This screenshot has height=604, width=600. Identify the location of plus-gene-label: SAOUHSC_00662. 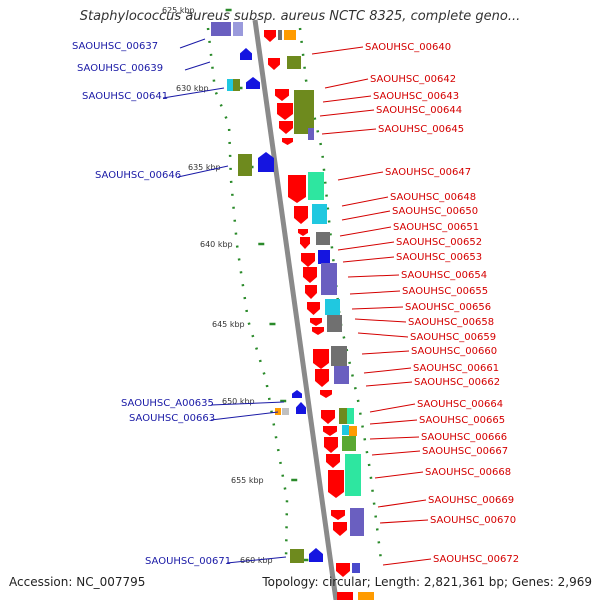
(457, 382).